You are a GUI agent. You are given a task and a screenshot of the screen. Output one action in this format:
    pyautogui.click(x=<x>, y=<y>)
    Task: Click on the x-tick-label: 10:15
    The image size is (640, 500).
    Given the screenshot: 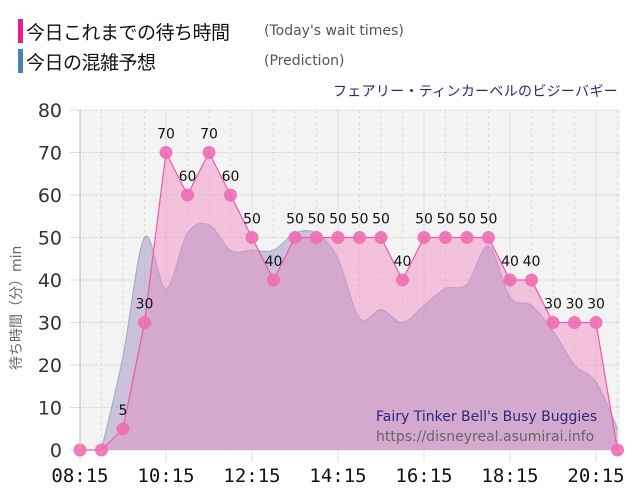 What is the action you would take?
    pyautogui.click(x=165, y=476)
    